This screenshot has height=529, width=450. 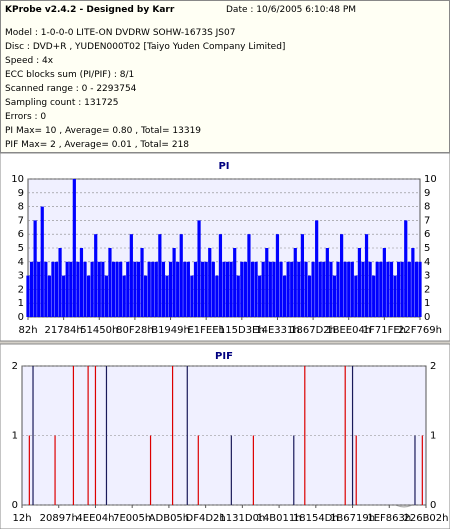 I want to click on info-line: Scanned range : 0 - 2293754, so click(x=71, y=89).